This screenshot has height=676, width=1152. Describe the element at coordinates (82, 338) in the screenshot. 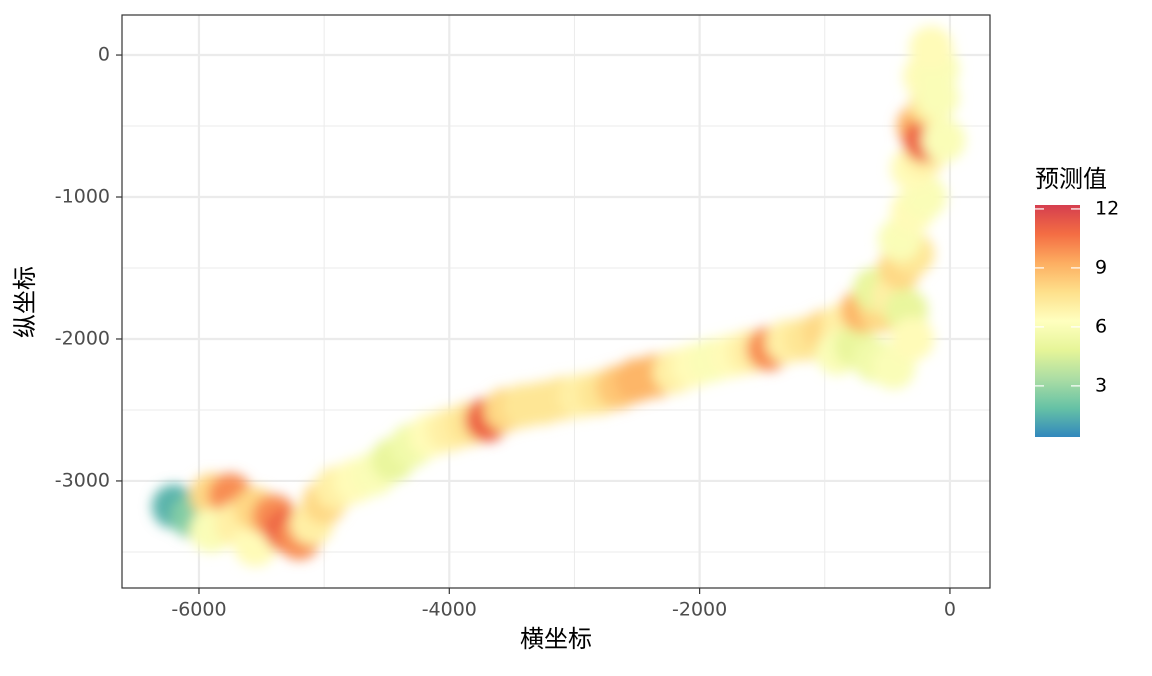

I see `y-tick-label: -2000` at that location.